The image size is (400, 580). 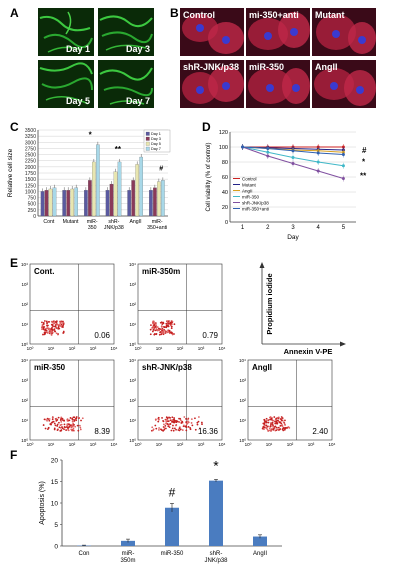 What do you see at coordinates (167, 367) in the screenshot?
I see `flow-plot-label: shR-JNK/p38` at bounding box center [167, 367].